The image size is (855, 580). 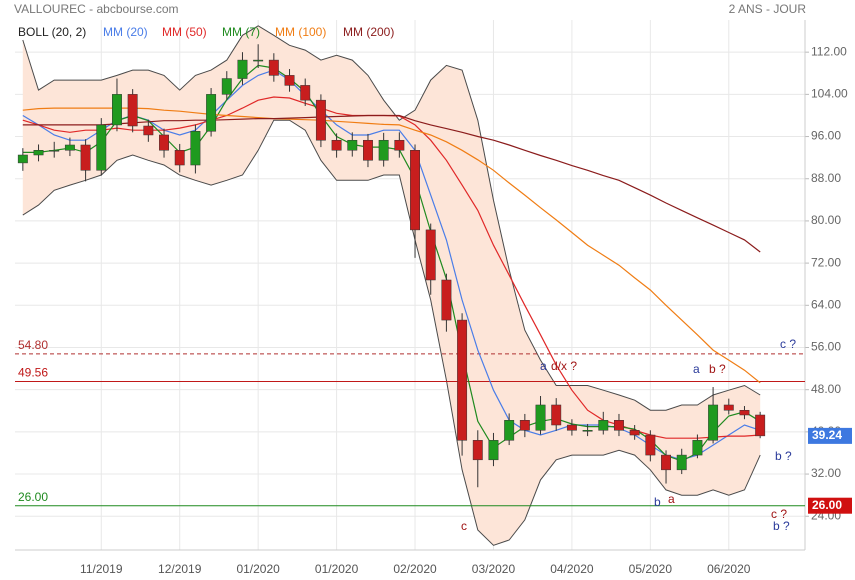 I want to click on y-tick-label: 48.00, so click(x=826, y=389).